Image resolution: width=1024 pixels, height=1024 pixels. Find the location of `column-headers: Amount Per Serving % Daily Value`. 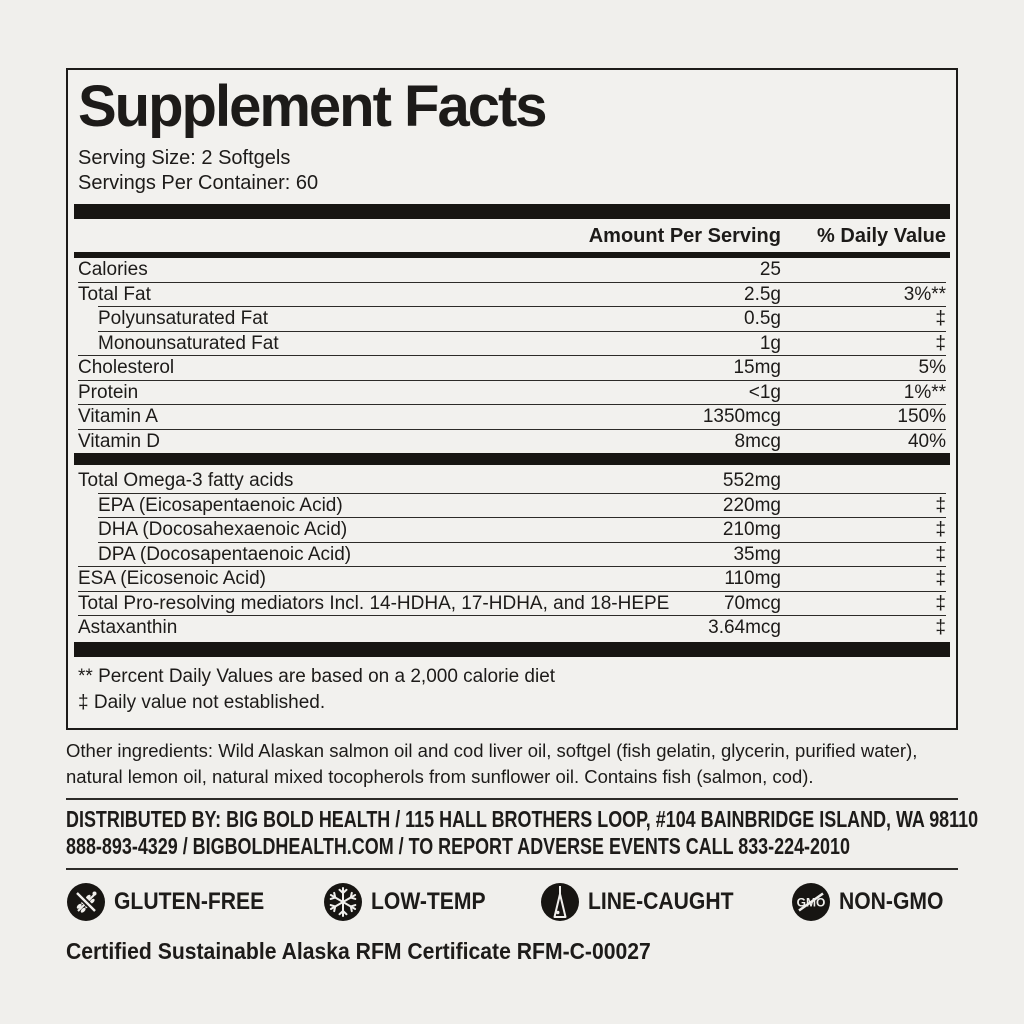

column-headers: Amount Per Serving % Daily Value is located at coordinates (512, 235).